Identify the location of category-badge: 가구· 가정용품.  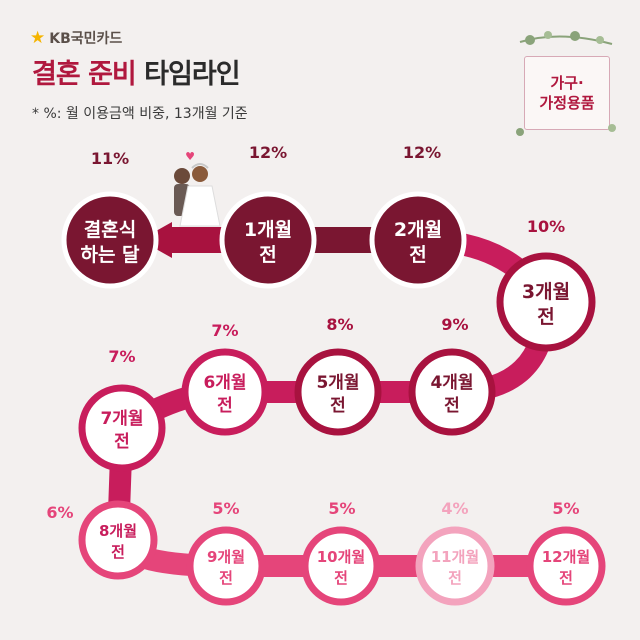
(567, 93).